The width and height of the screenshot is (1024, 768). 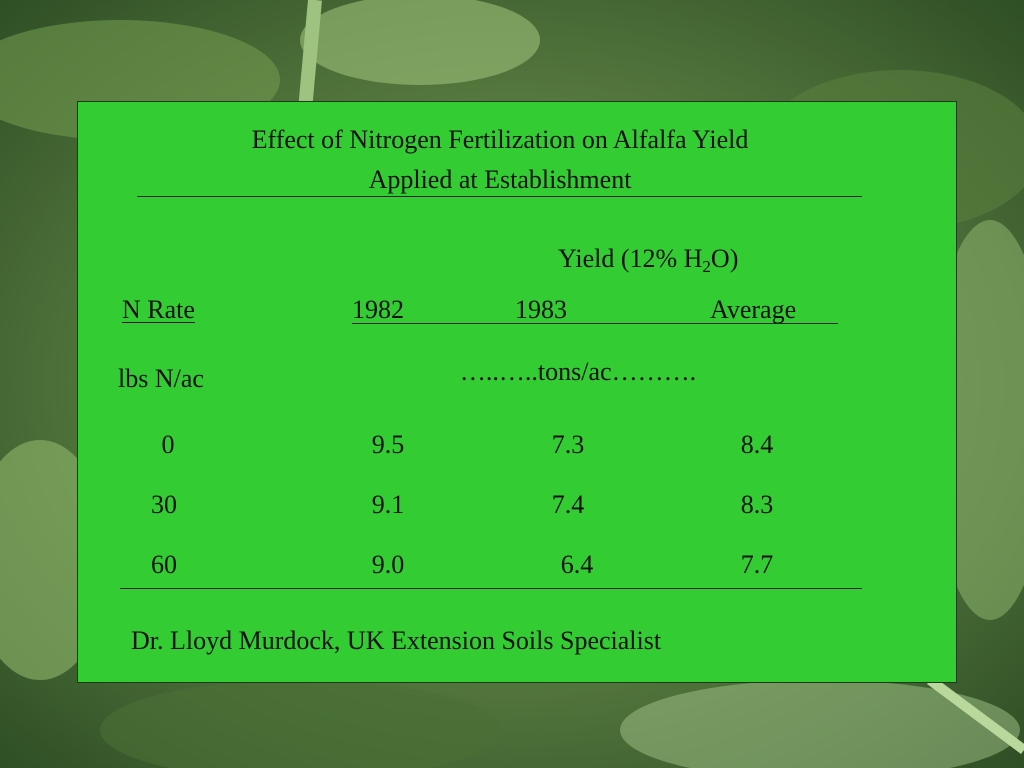 I want to click on table-cell: 30, so click(x=164, y=504).